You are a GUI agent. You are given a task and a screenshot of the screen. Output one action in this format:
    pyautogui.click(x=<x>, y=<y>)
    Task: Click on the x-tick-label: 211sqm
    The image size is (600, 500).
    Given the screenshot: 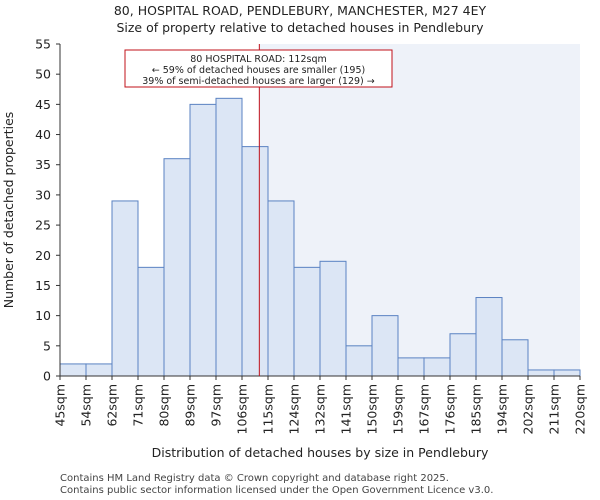 What is the action you would take?
    pyautogui.click(x=554, y=409)
    